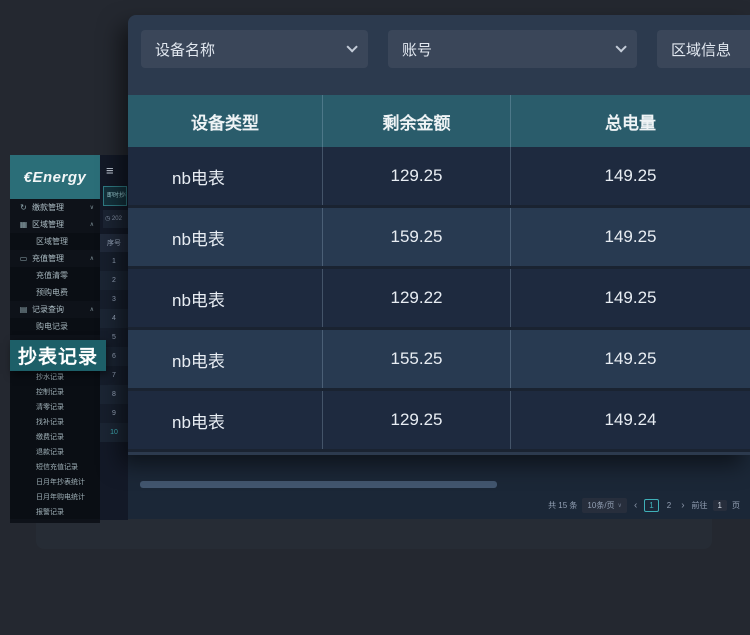 The image size is (750, 635). I want to click on sidebar-item-area-mgmt: ▦ 区域管理 ∧, so click(55, 224).